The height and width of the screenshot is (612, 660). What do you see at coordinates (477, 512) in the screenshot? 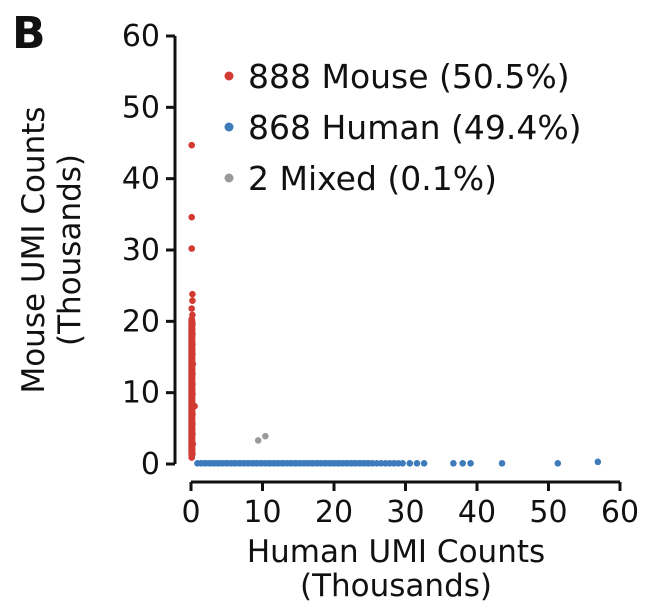
I see `x-tick-label: 40` at bounding box center [477, 512].